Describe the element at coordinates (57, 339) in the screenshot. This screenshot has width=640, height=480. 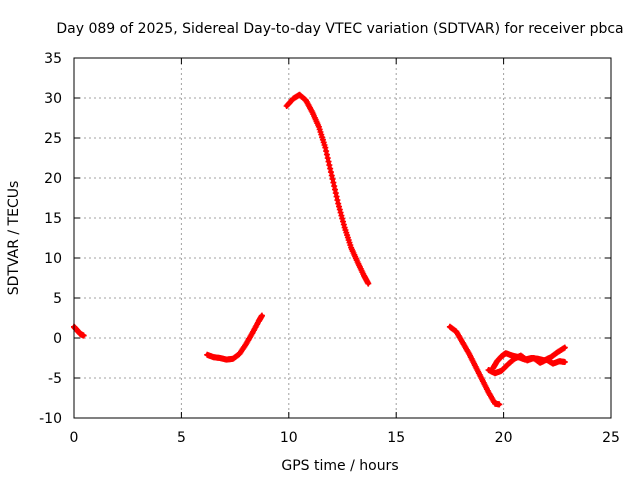
I see `y-tick-label: 0` at that location.